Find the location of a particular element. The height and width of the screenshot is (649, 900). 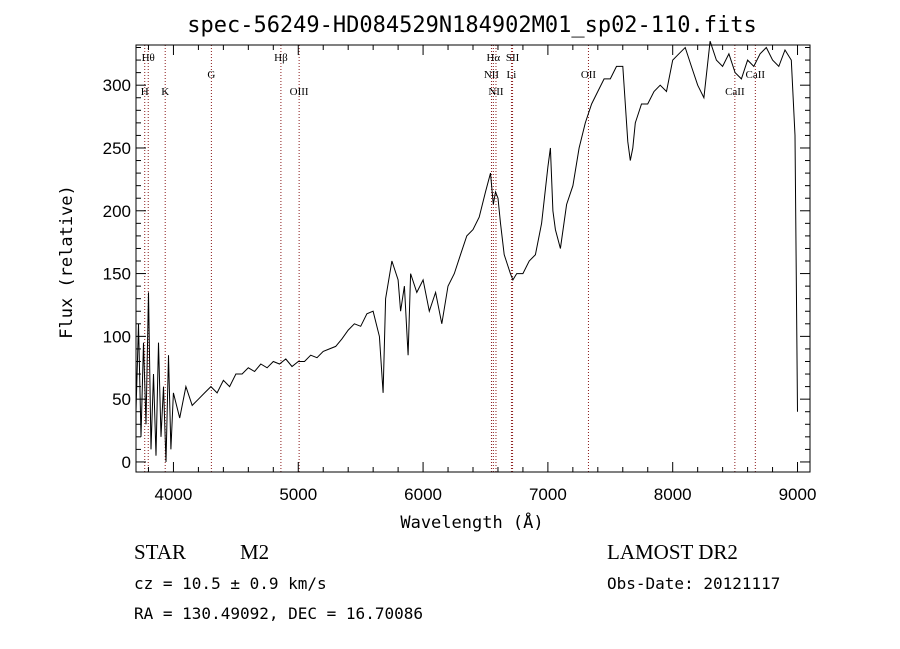

survey-name: LAMOST DR2 is located at coordinates (672, 552).